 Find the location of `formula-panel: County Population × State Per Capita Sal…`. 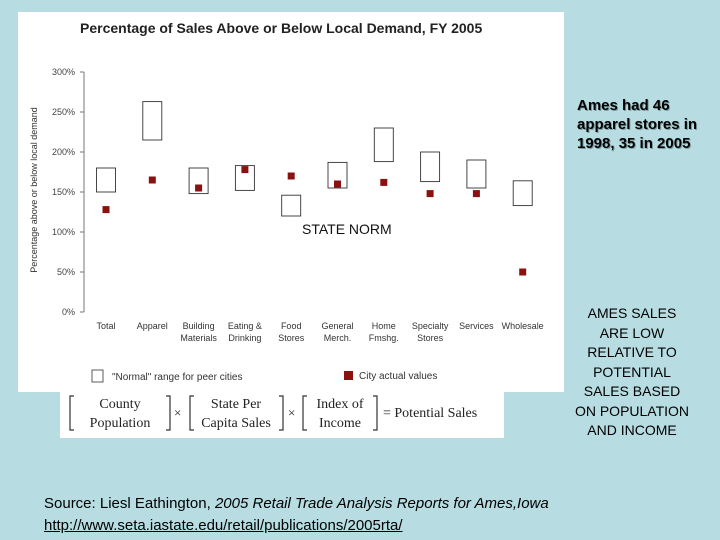

formula-panel: County Population × State Per Capita Sal… is located at coordinates (282, 411).